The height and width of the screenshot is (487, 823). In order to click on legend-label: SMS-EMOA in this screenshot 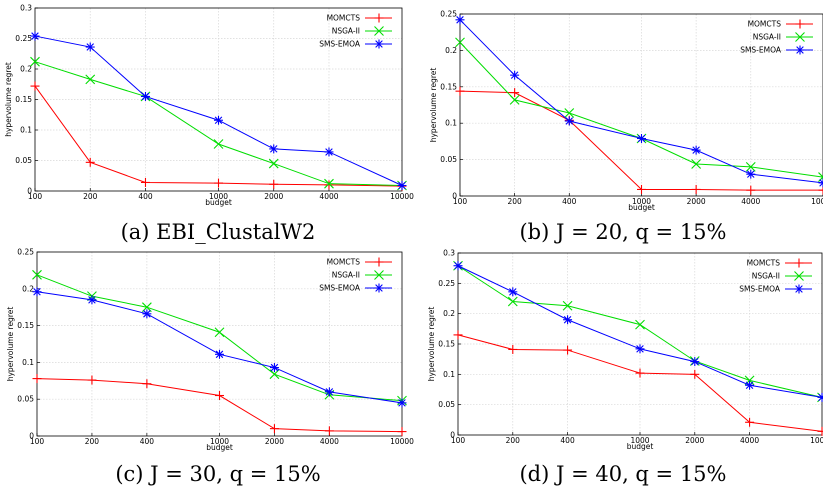, I will do `click(761, 50)`.